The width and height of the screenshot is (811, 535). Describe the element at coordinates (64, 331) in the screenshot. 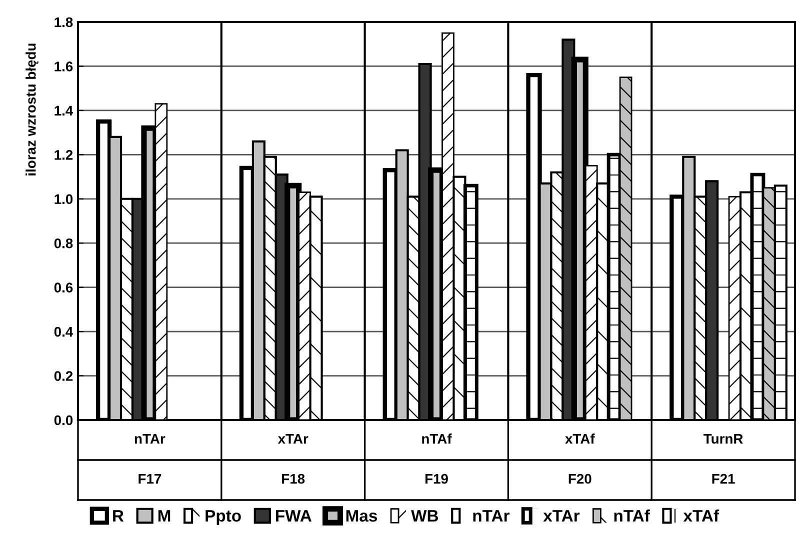

I see `y-tick-label: 0.4` at that location.